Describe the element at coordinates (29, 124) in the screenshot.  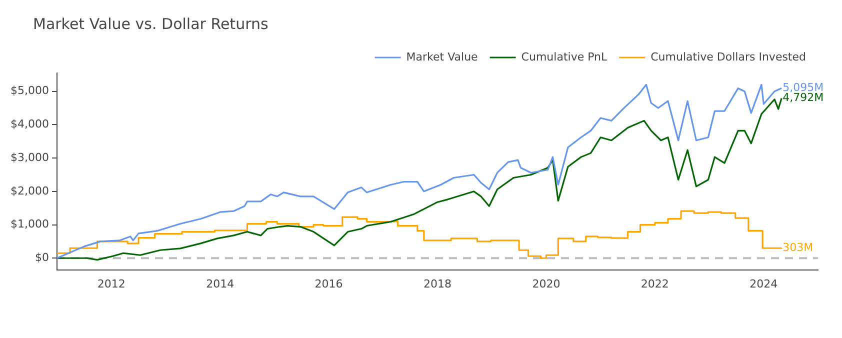
I see `y-tick-label: $4,000` at that location.